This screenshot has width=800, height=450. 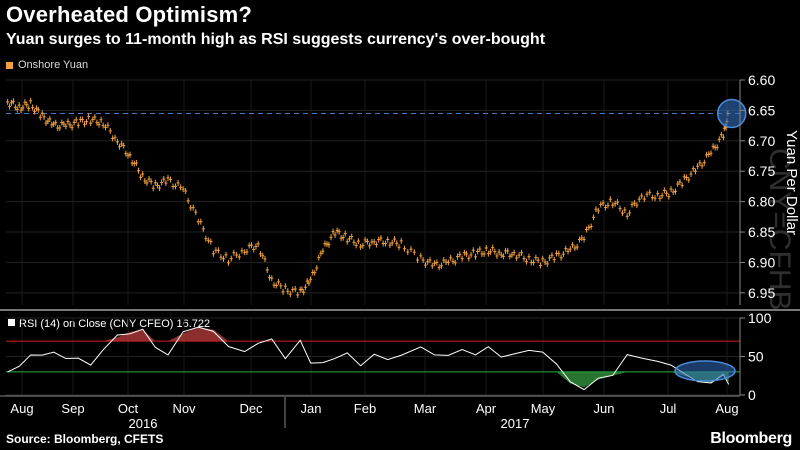 I want to click on watermark: CNY=CFHB, so click(x=779, y=229).